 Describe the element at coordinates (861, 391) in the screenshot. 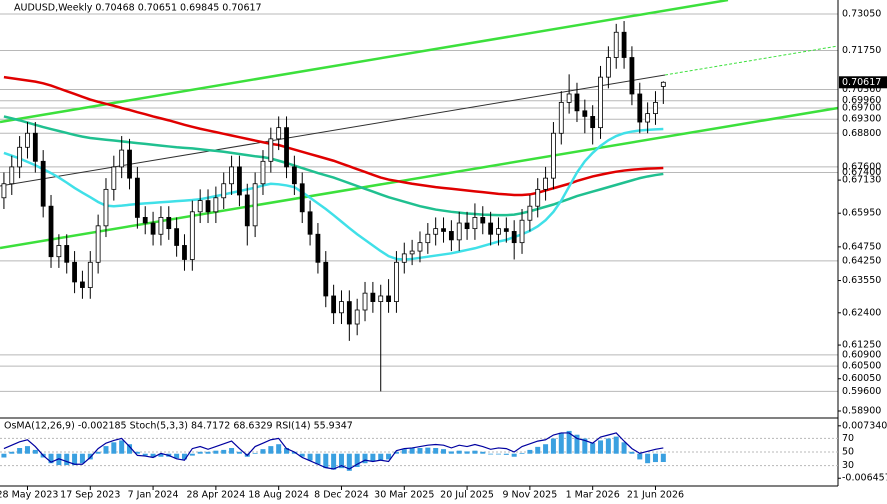

I see `level-label: 0.59600` at that location.